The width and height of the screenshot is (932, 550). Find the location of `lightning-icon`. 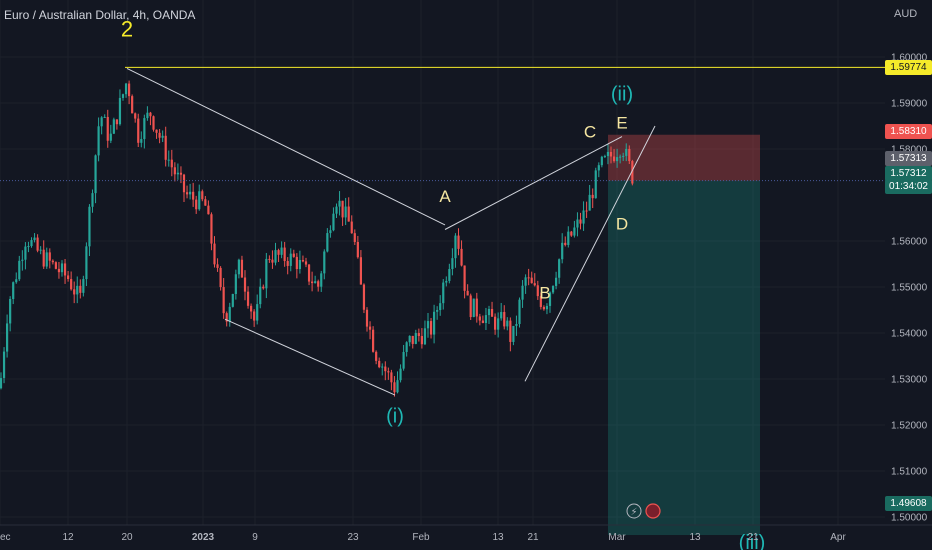

lightning-icon is located at coordinates (634, 511).